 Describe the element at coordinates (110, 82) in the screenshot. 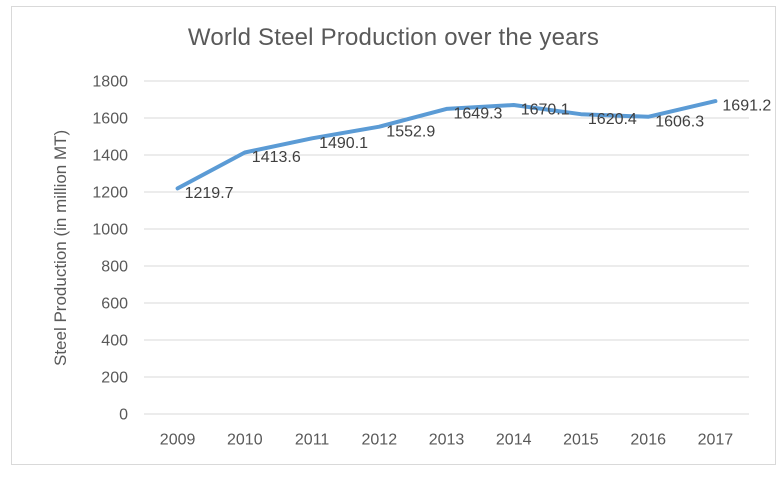

I see `y-tick-label: 1800` at that location.